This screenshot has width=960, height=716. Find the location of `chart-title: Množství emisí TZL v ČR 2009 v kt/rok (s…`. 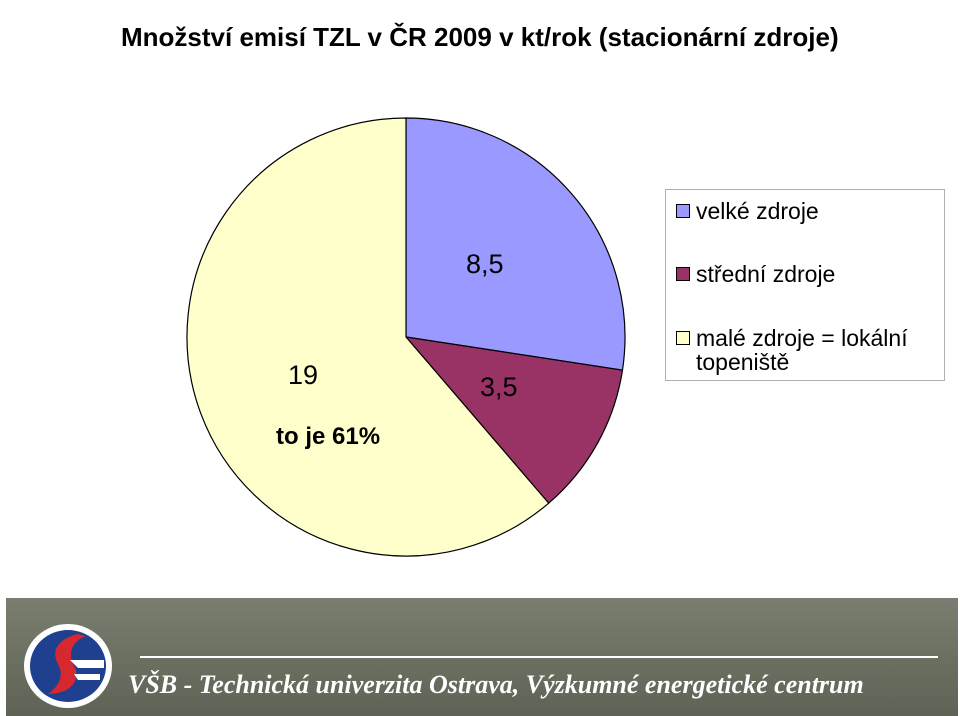

chart-title: Množství emisí TZL v ČR 2009 v kt/rok (s… is located at coordinates (480, 37).